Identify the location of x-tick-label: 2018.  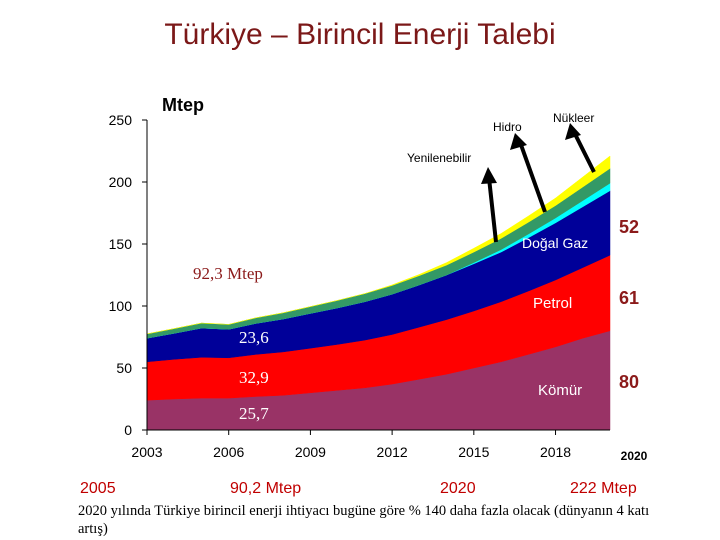
(555, 452).